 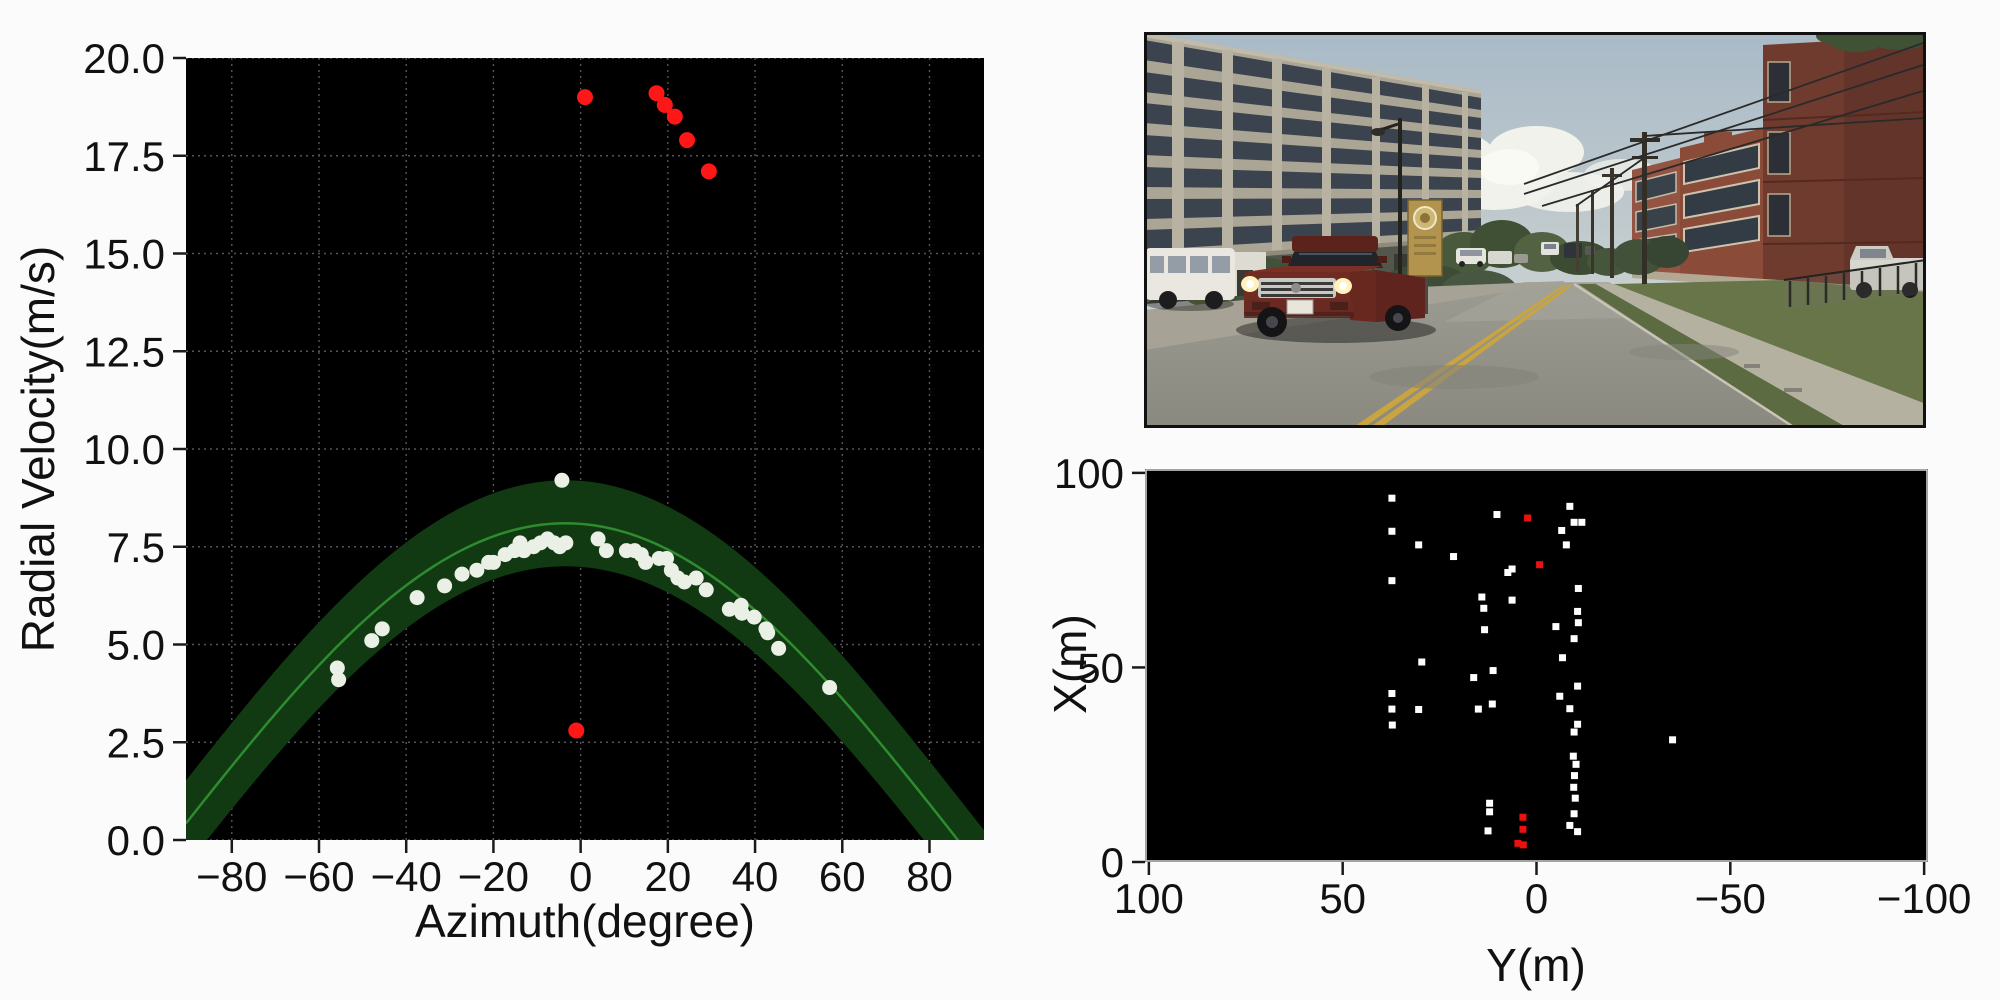 I want to click on y-tick-label: 7.5, so click(x=136, y=547).